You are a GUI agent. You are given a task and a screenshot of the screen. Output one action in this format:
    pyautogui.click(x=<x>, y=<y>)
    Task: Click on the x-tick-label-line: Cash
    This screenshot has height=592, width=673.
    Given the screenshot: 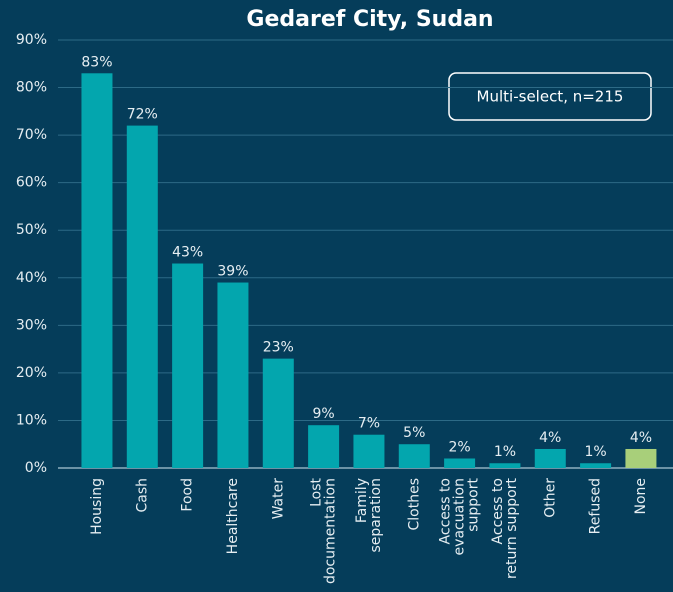 What is the action you would take?
    pyautogui.click(x=142, y=495)
    